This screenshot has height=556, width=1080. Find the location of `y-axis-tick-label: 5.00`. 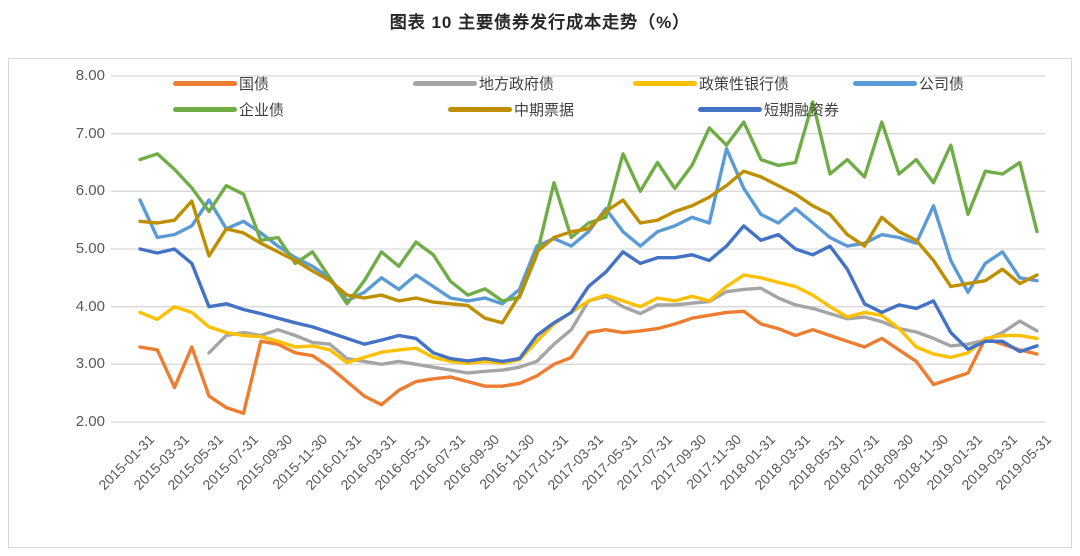

y-axis-tick-label: 5.00 is located at coordinates (90, 248).